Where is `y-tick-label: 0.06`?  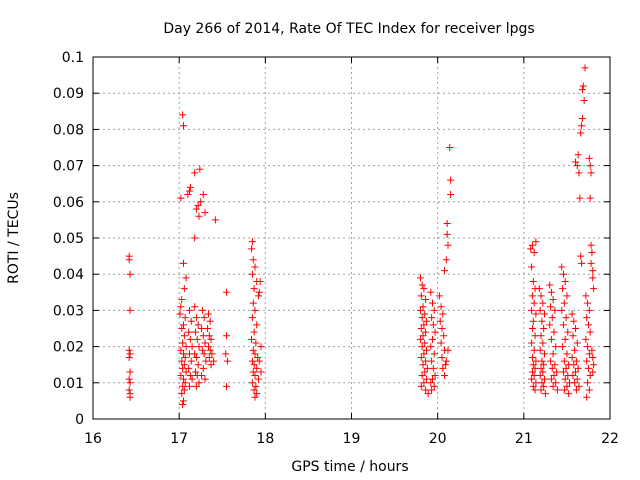
y-tick-label: 0.06 is located at coordinates (68, 203).